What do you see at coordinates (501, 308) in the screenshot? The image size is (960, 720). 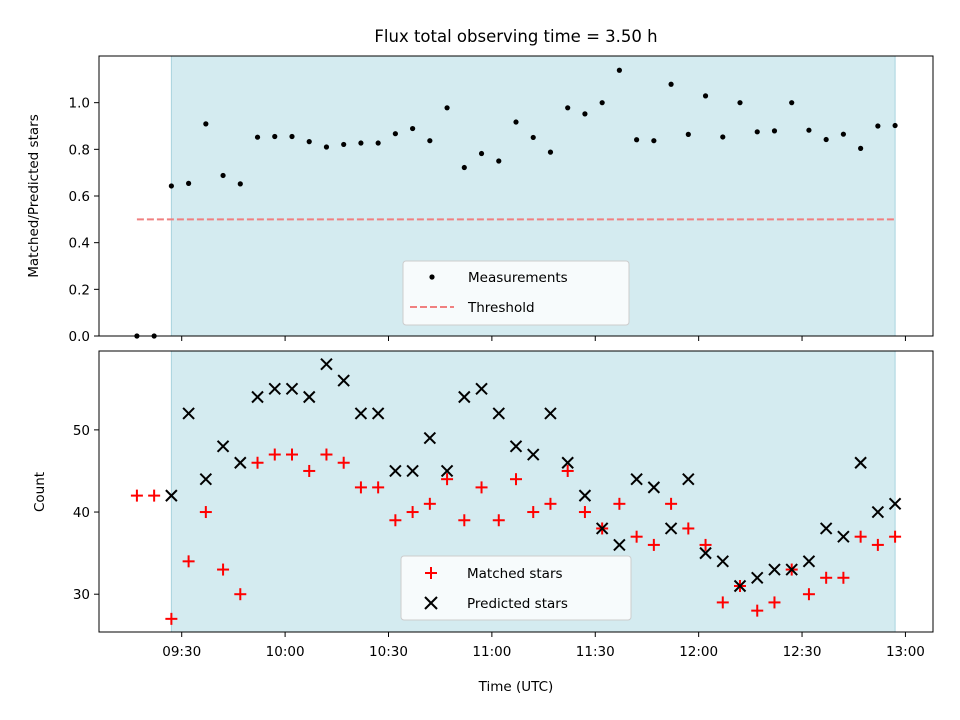 I see `legend-threshold-label: Threshold` at bounding box center [501, 308].